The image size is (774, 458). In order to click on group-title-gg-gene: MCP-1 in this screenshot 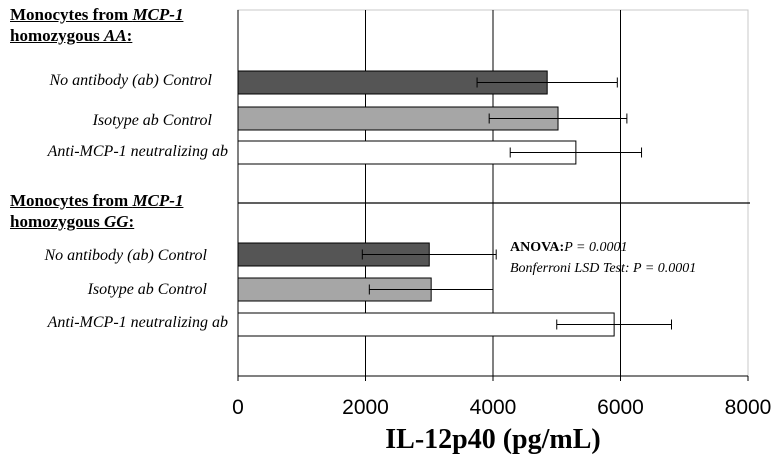, I will do `click(158, 200)`.